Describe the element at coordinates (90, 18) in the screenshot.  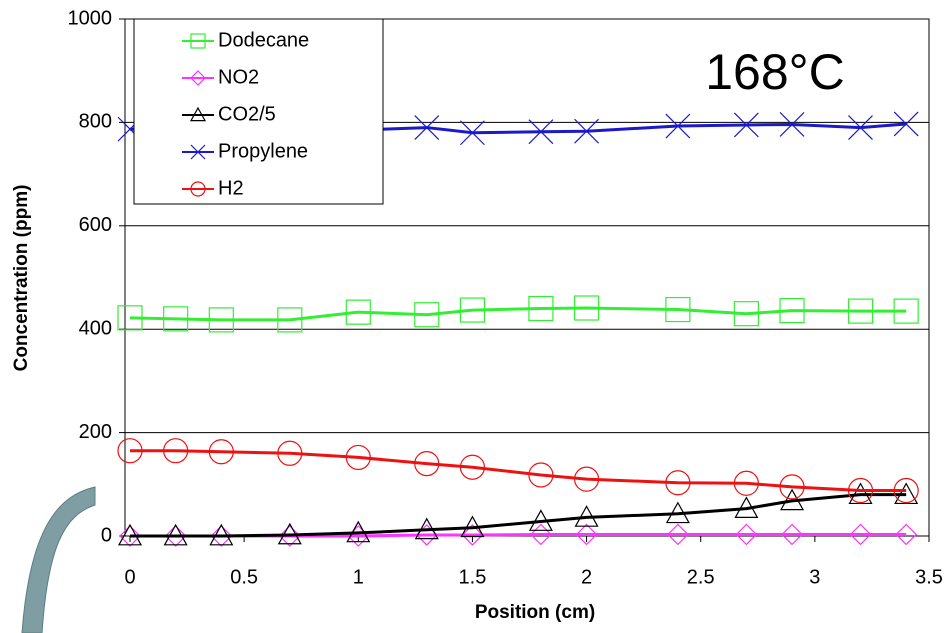
I see `y-tick-label: 1000` at that location.